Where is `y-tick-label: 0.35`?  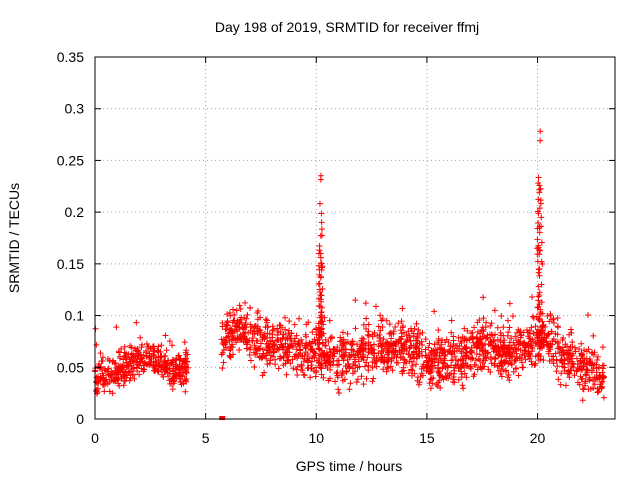
y-tick-label: 0.35 is located at coordinates (70, 57).